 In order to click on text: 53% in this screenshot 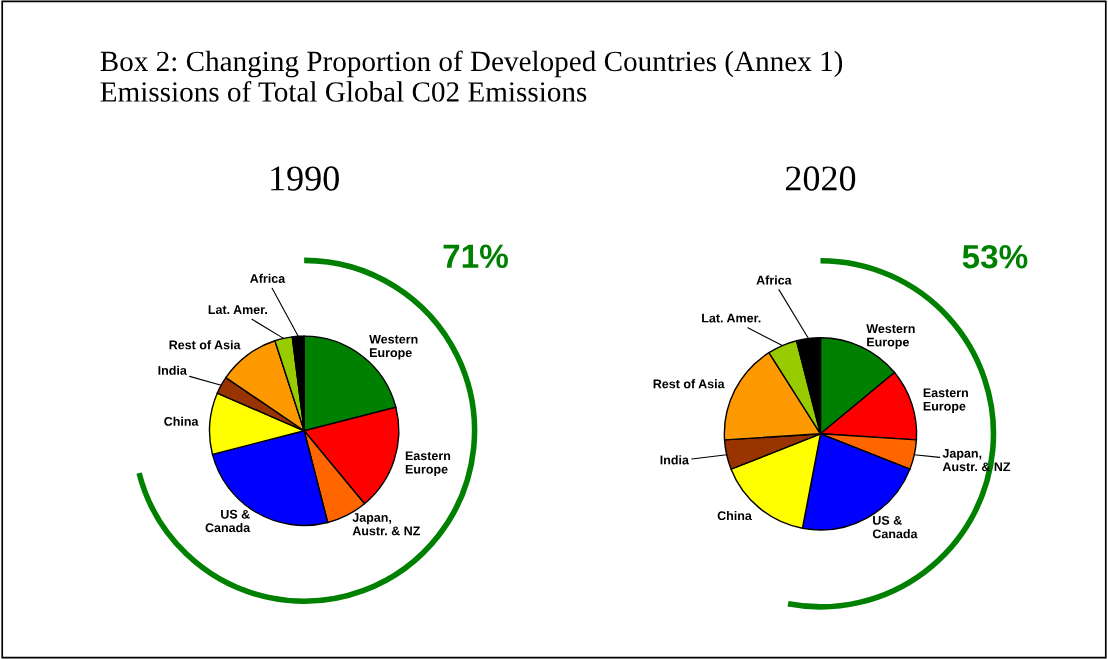, I will do `click(995, 256)`.